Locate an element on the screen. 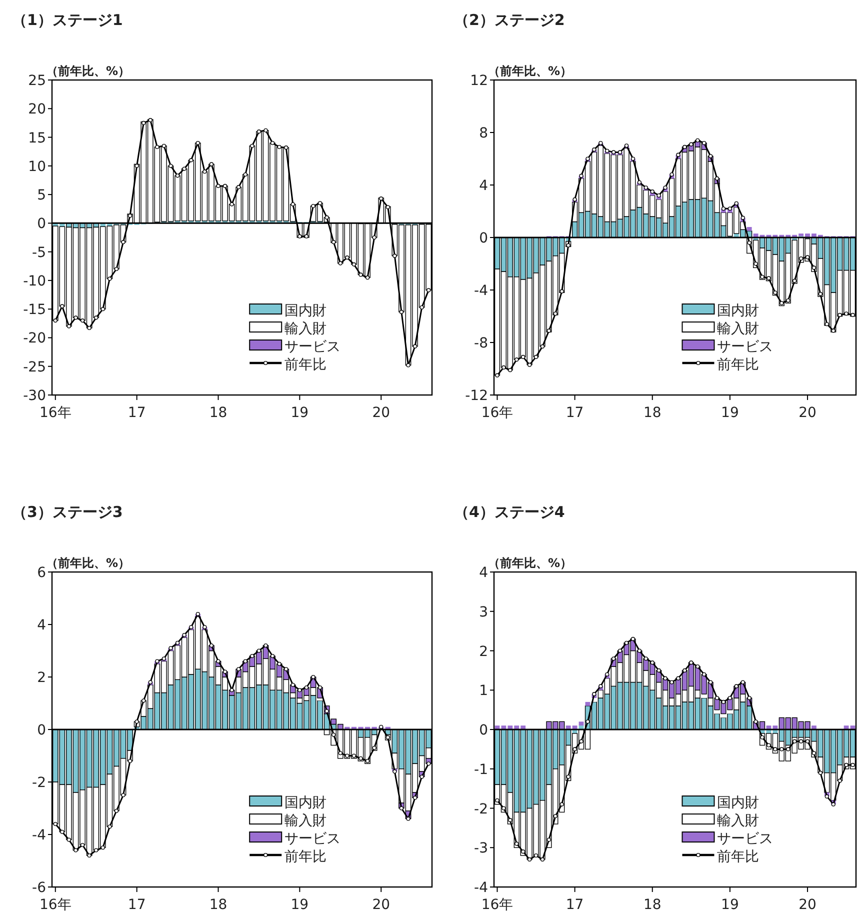 This screenshot has height=921, width=867. chart-title: （1）ステージ1 is located at coordinates (67, 20).